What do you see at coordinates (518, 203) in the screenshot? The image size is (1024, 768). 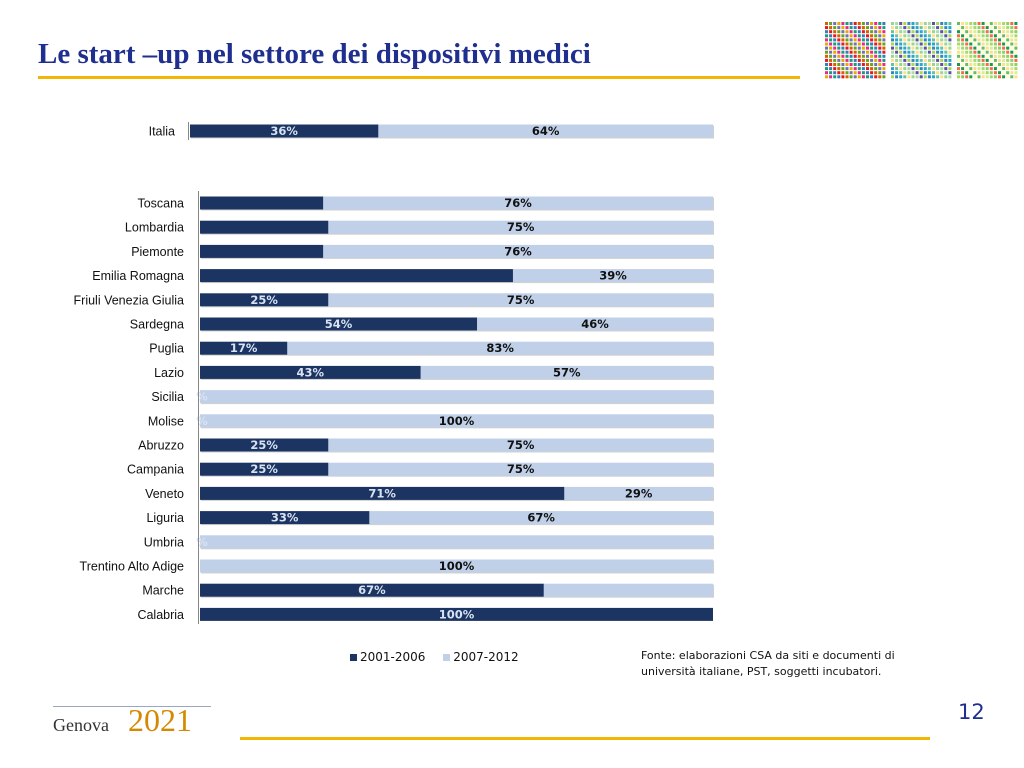 I see `bar-2007-2012-toscana` at bounding box center [518, 203].